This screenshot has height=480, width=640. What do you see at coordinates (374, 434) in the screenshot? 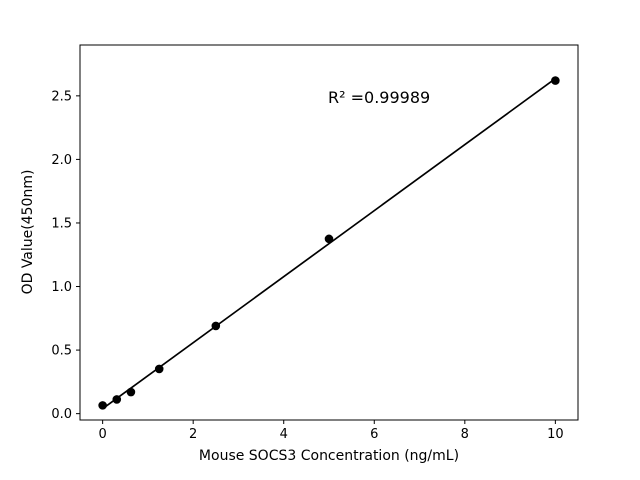
I see `x-tick-label: 6` at bounding box center [374, 434].